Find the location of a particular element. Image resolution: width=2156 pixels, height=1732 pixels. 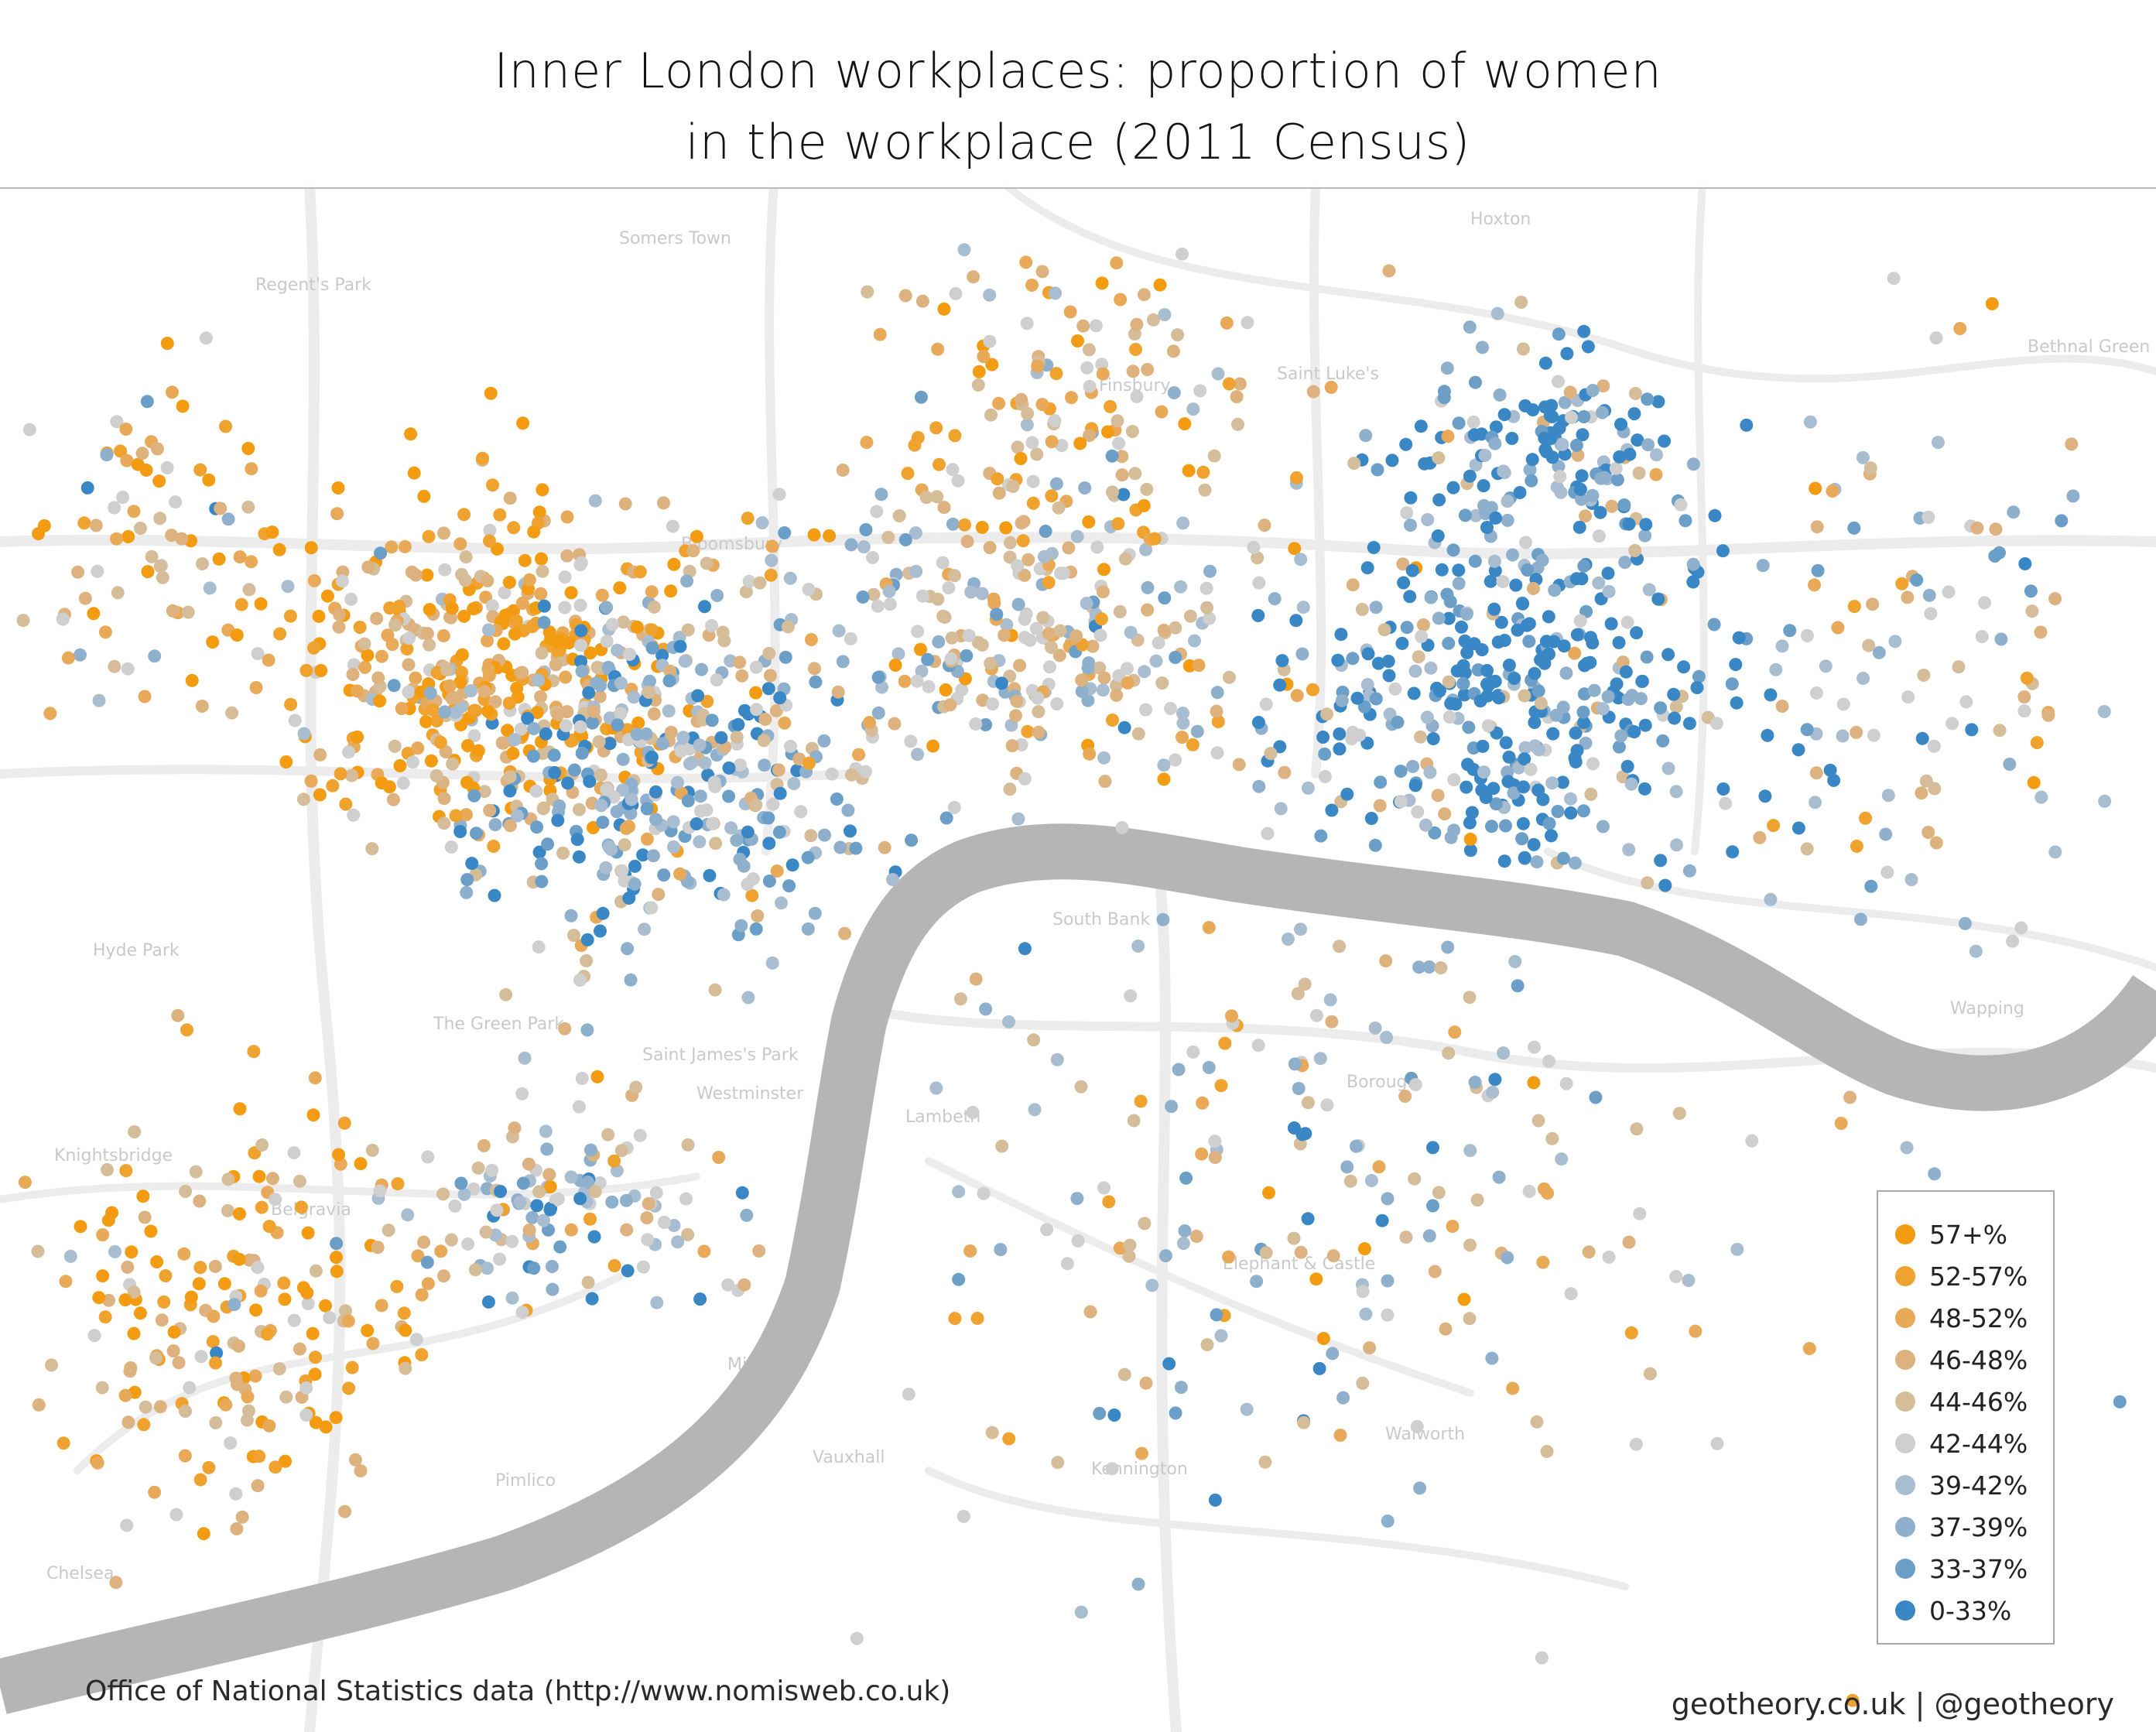

place-label: Westminster is located at coordinates (750, 1094).